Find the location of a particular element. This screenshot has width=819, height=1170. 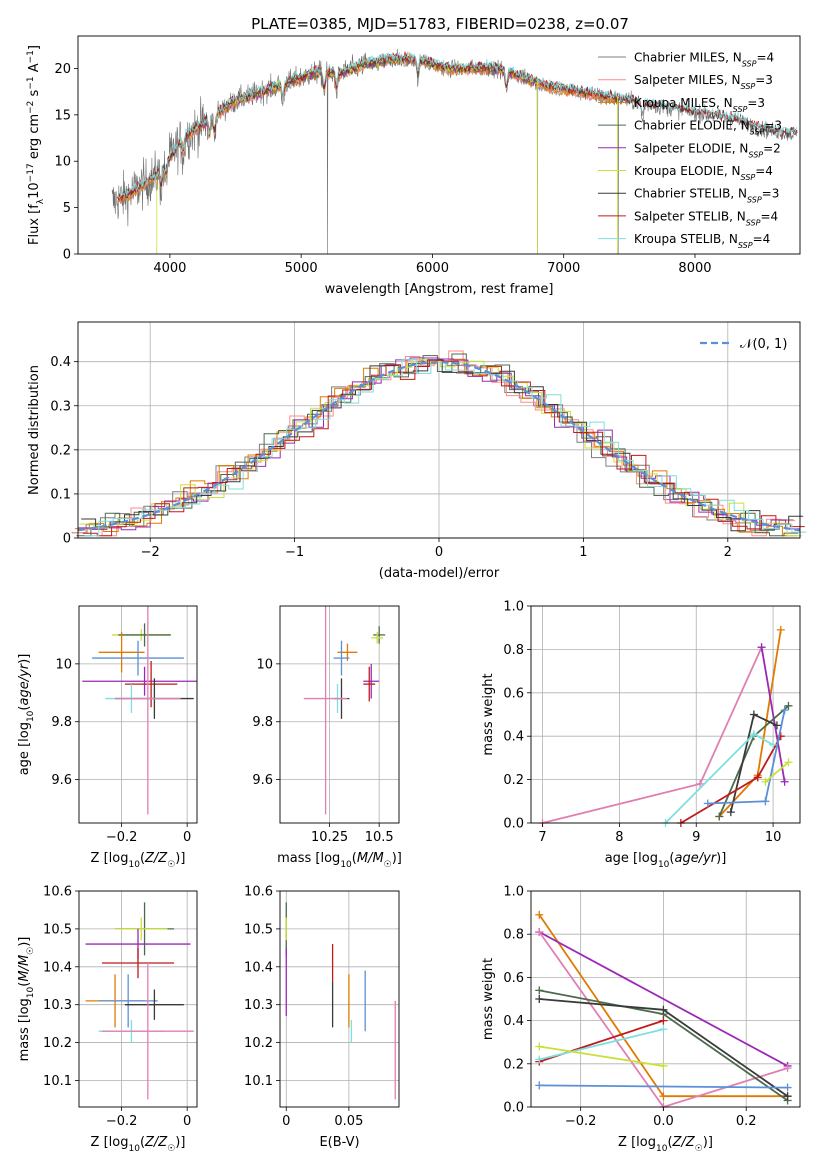

y-axis-label-part: 10 is located at coordinates (34, 190).